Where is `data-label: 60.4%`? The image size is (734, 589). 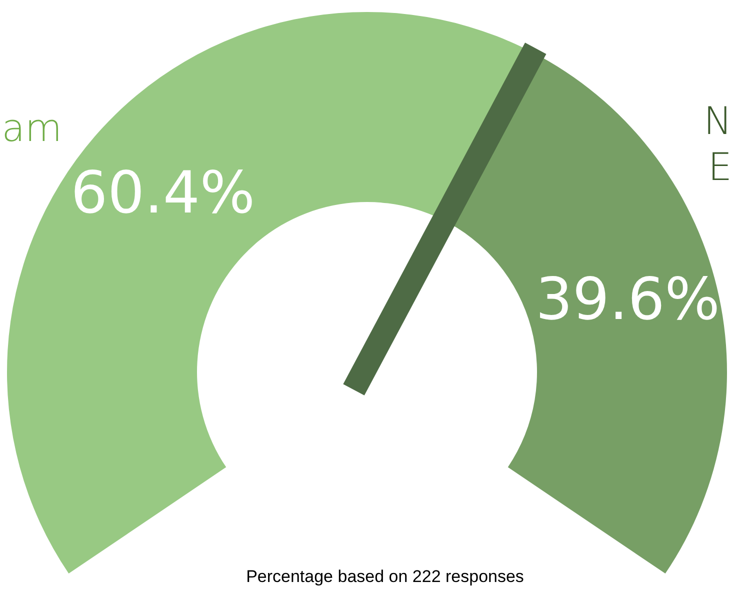
data-label: 60.4% is located at coordinates (162, 192).